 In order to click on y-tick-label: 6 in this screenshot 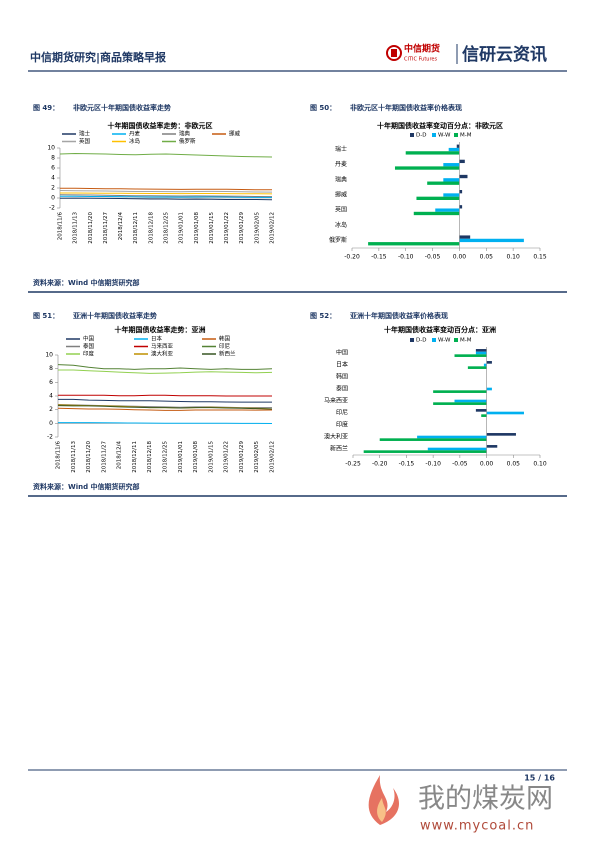, I will do `click(51, 382)`.